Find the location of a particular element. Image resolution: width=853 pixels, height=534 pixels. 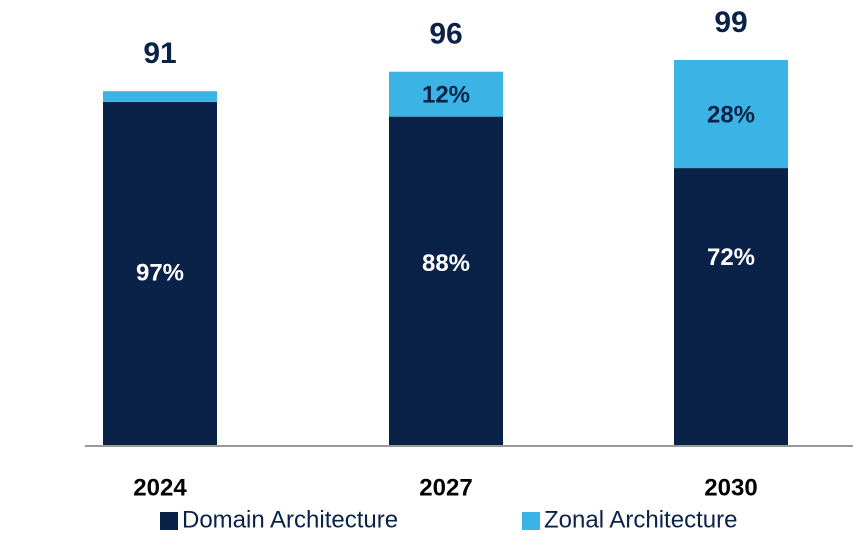

segment-label: 28% is located at coordinates (731, 114).